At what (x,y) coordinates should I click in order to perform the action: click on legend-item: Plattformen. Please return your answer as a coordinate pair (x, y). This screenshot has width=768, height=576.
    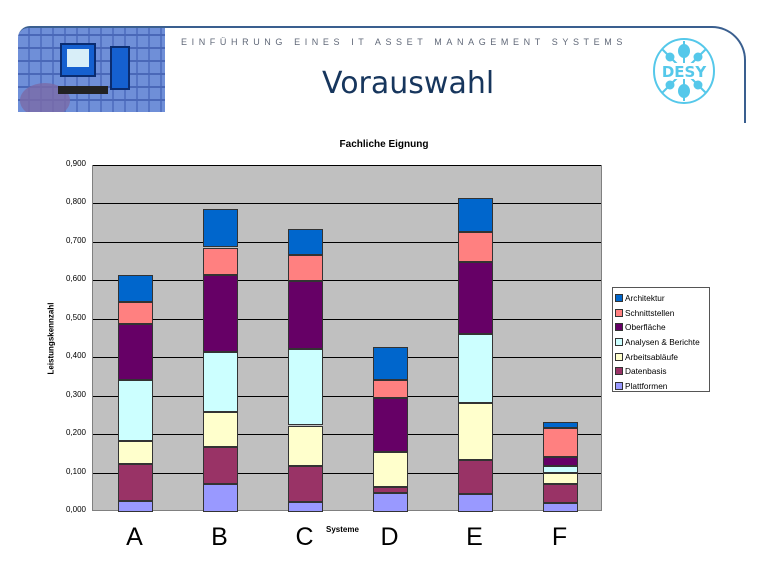
    Looking at the image, I should click on (661, 386).